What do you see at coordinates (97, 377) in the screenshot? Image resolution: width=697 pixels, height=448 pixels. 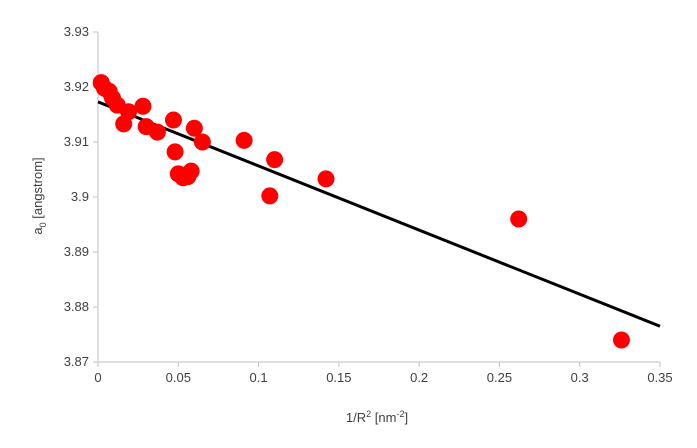 I see `x-tick-label: 0` at bounding box center [97, 377].